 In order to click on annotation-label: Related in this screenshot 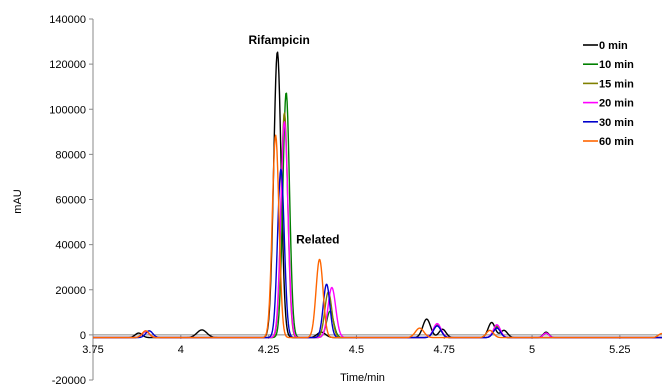, I will do `click(317, 239)`.